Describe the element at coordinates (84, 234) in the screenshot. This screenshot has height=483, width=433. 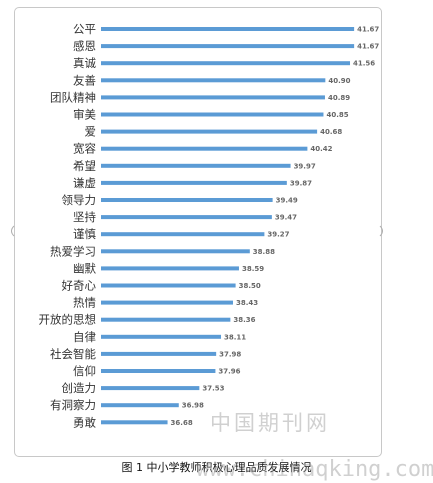
I see `category-label: 谨慎` at that location.